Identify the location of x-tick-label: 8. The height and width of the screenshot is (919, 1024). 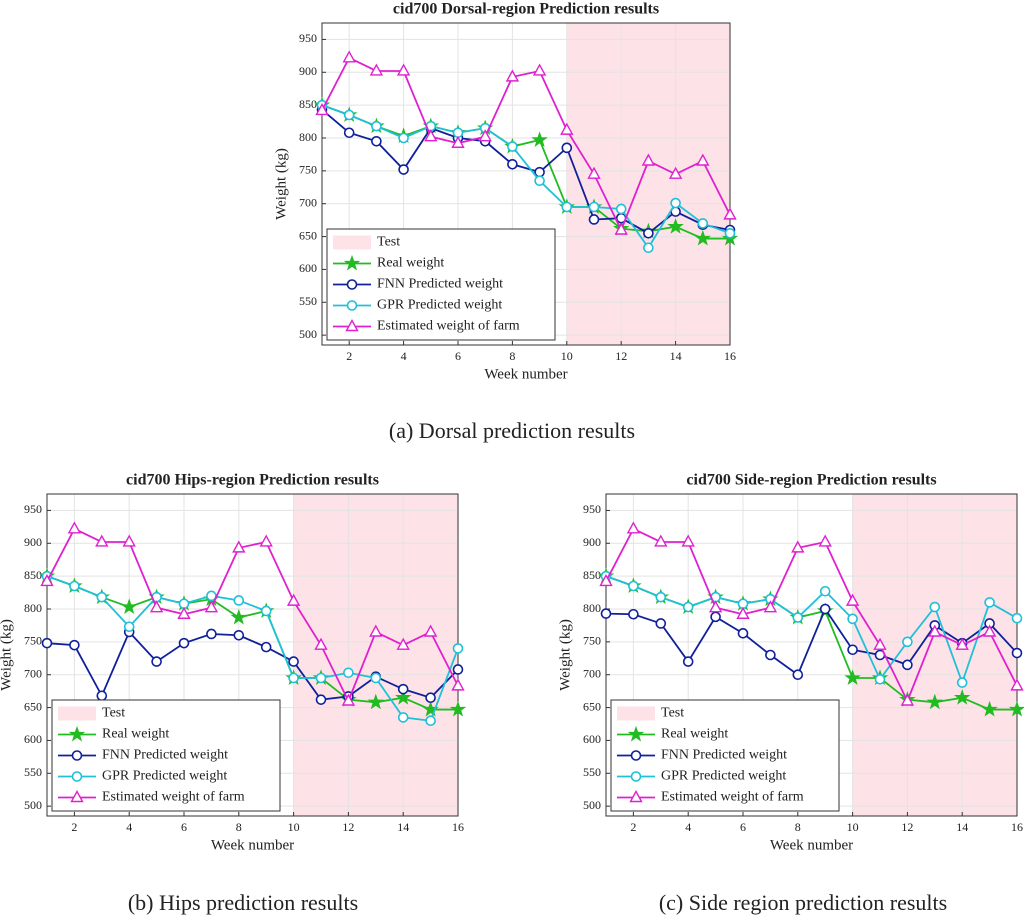
(239, 827).